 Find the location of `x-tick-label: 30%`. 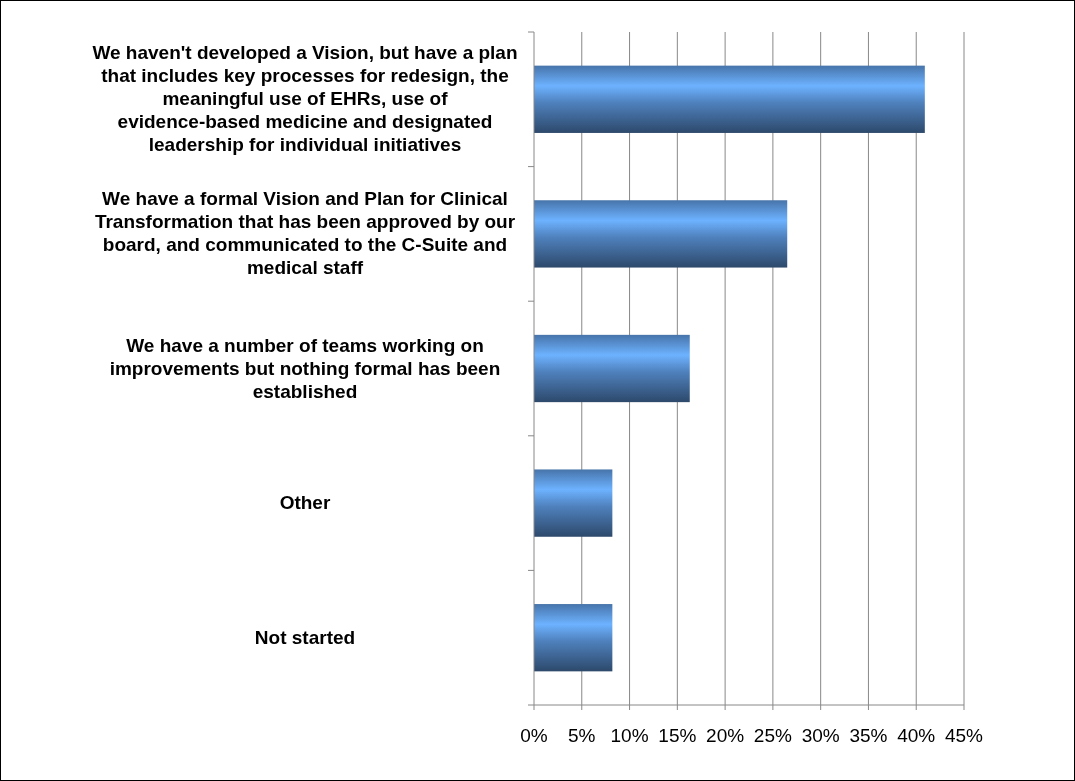

x-tick-label: 30% is located at coordinates (820, 735).